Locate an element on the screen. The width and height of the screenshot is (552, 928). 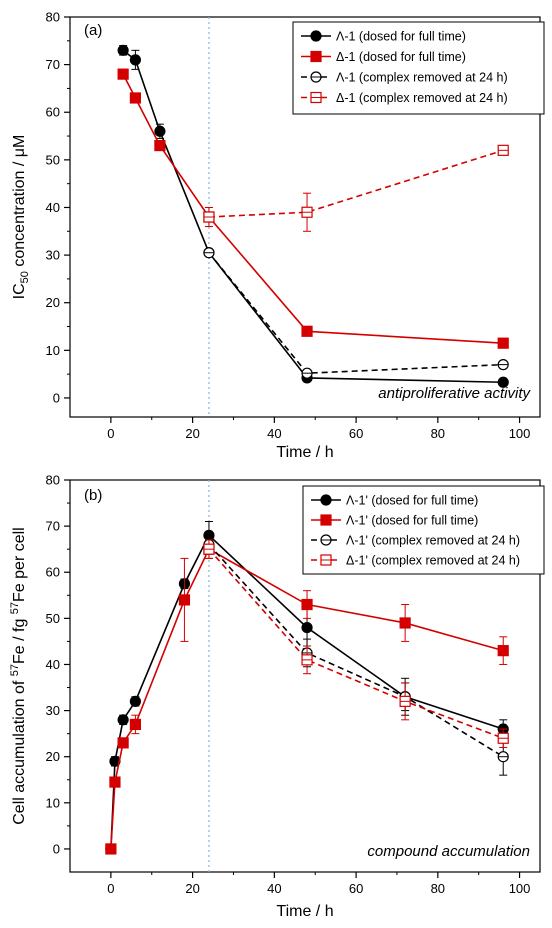
legend-label: Λ-1 (dosed for full time) is located at coordinates (401, 37).